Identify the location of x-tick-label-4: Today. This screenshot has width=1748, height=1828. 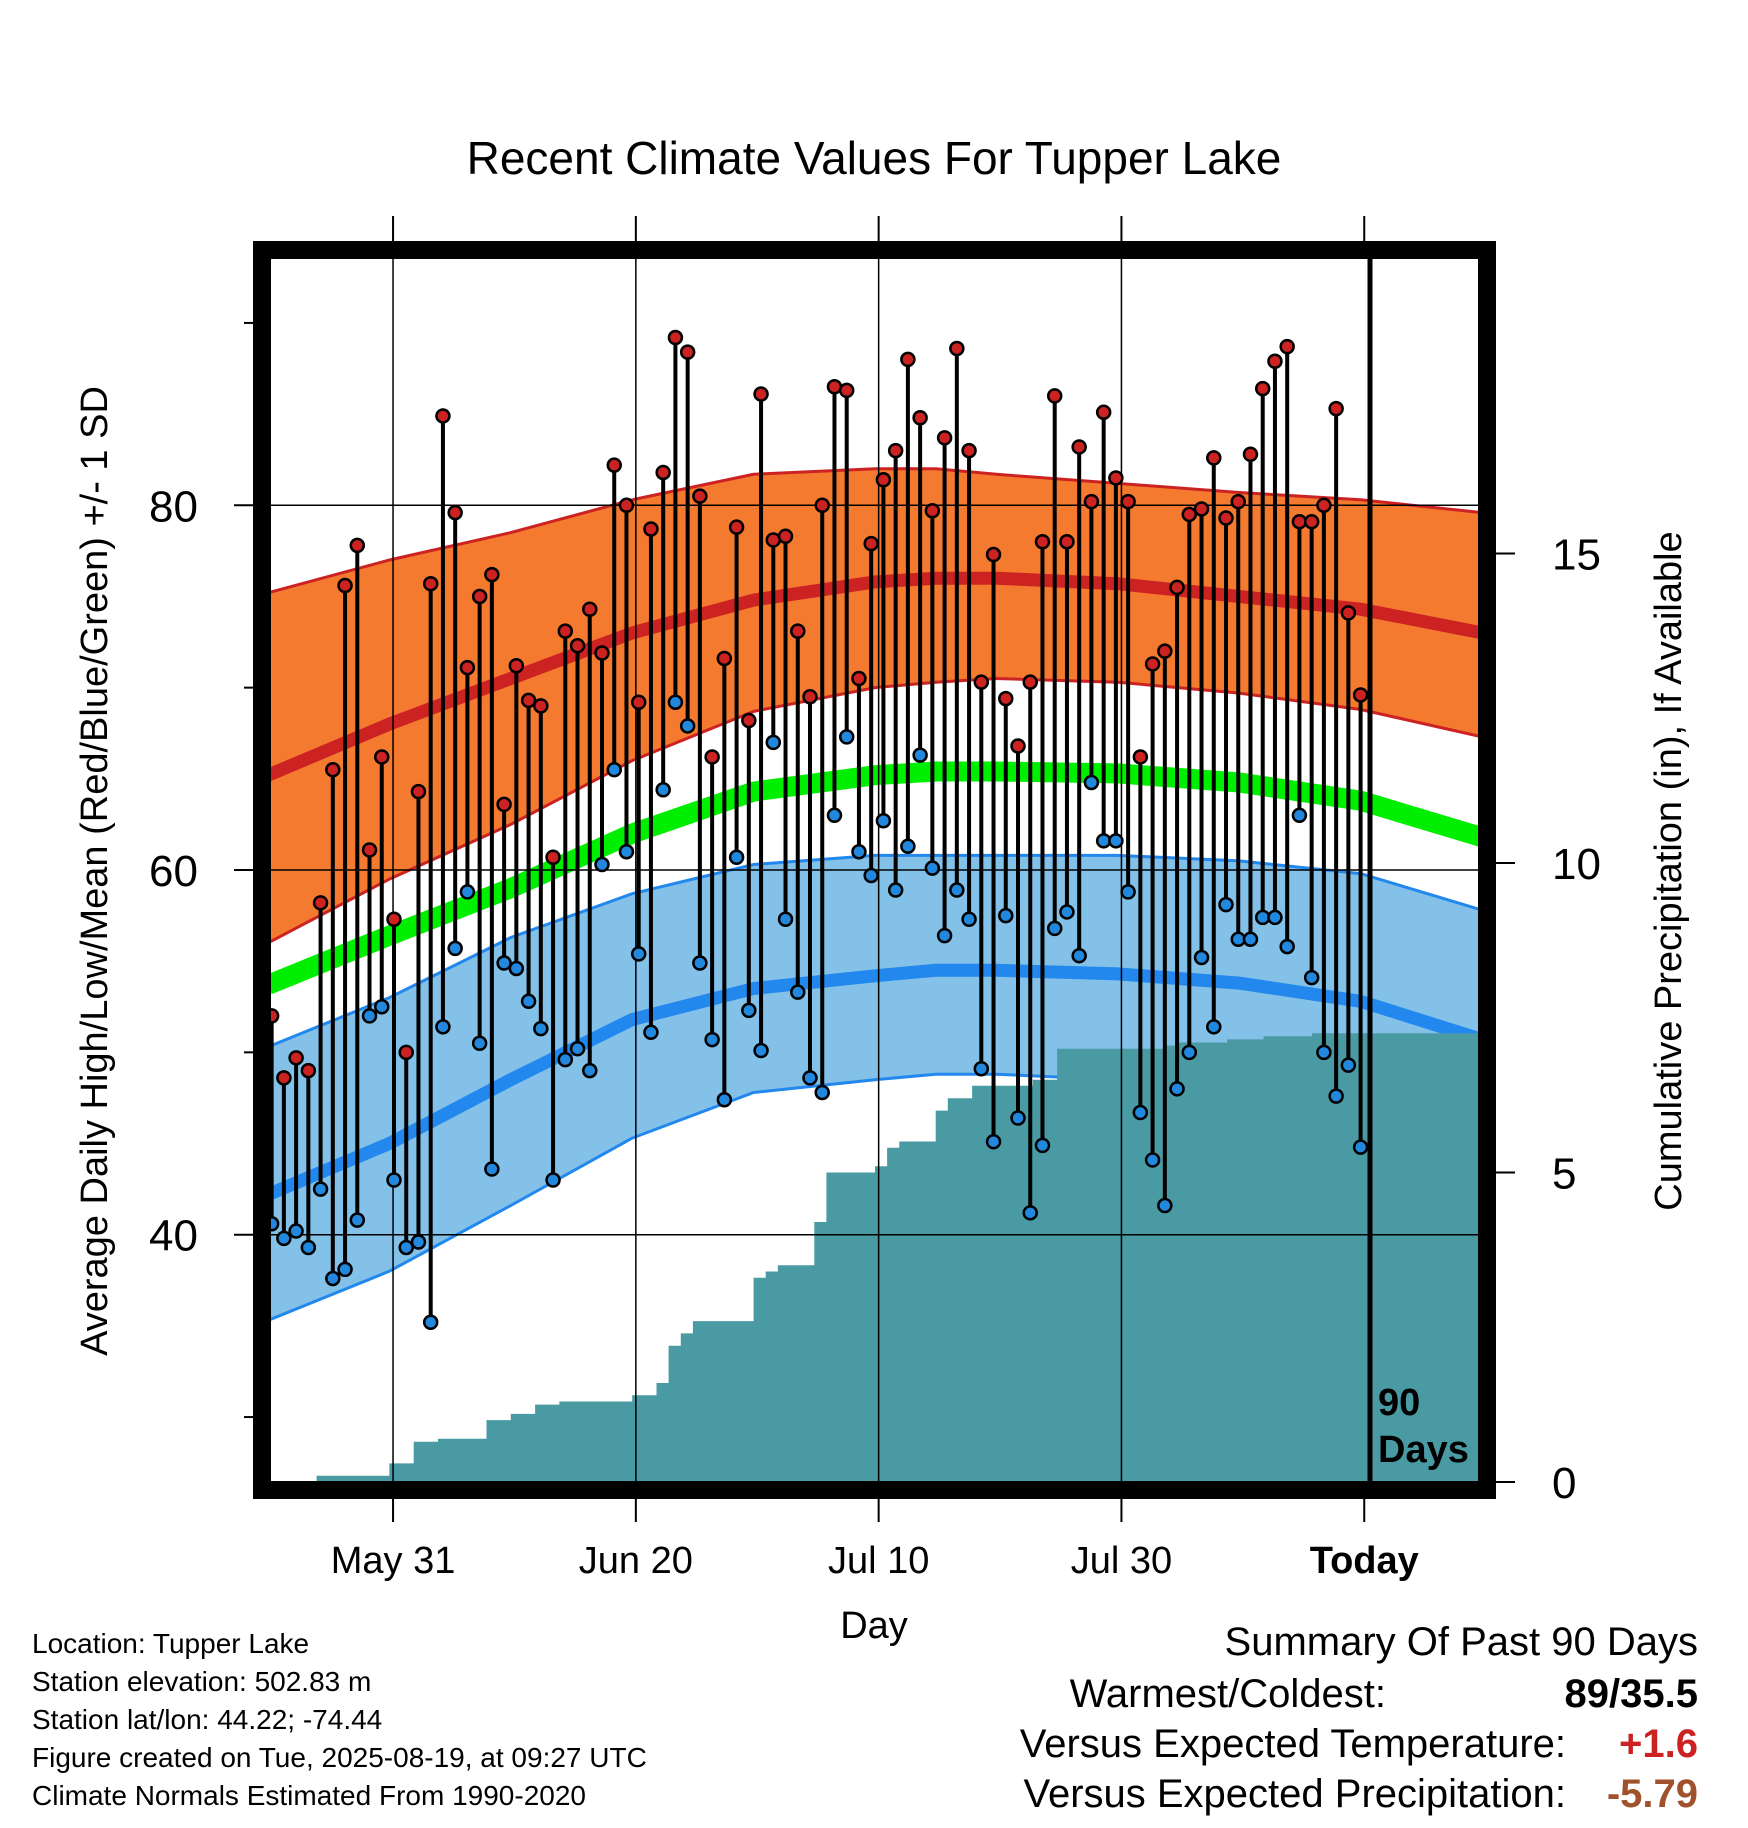
(1364, 1561).